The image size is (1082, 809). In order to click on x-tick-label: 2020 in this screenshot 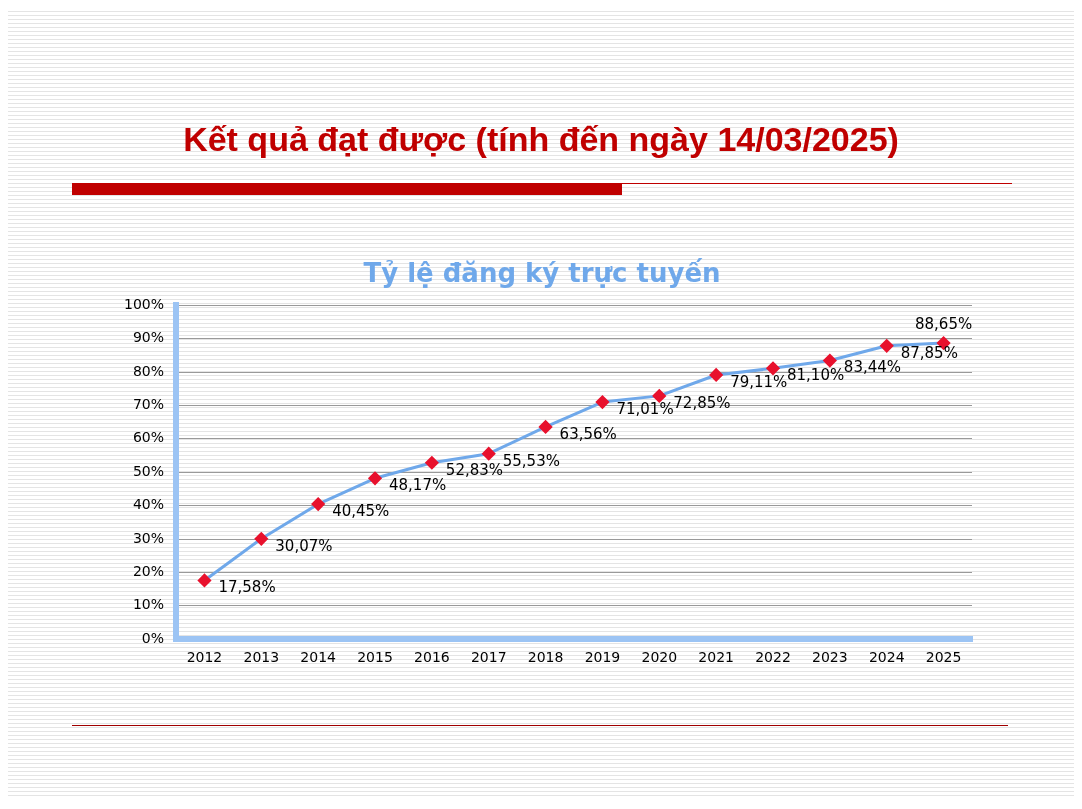, I will do `click(659, 657)`.